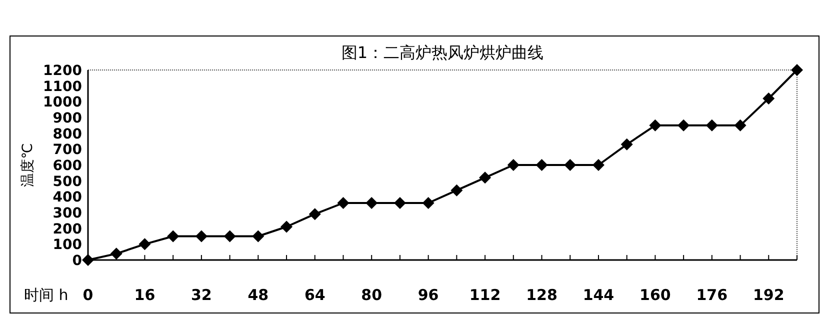 The height and width of the screenshot is (323, 827). What do you see at coordinates (77, 261) in the screenshot?
I see `y-tick-label: 0` at bounding box center [77, 261].